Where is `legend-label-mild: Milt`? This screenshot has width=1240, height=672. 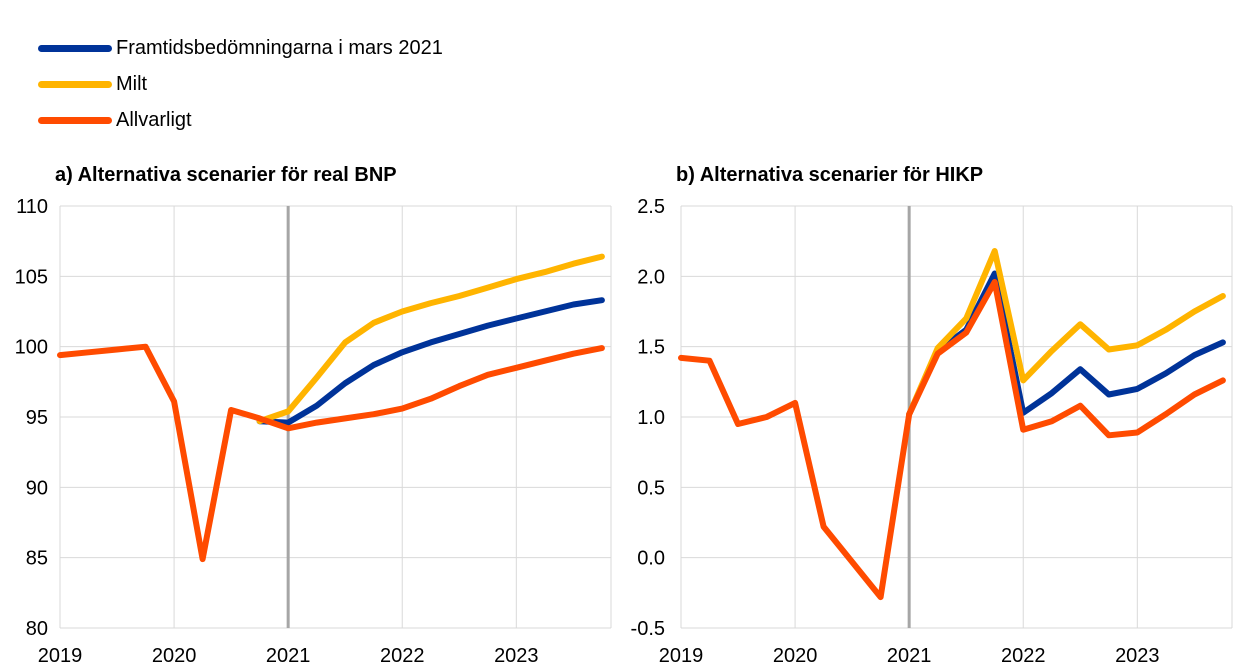 legend-label-mild: Milt is located at coordinates (132, 83).